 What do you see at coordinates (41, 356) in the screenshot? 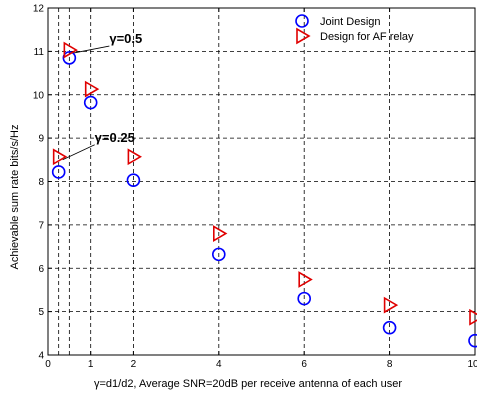
I see `y-tick-label: 4` at bounding box center [41, 356].